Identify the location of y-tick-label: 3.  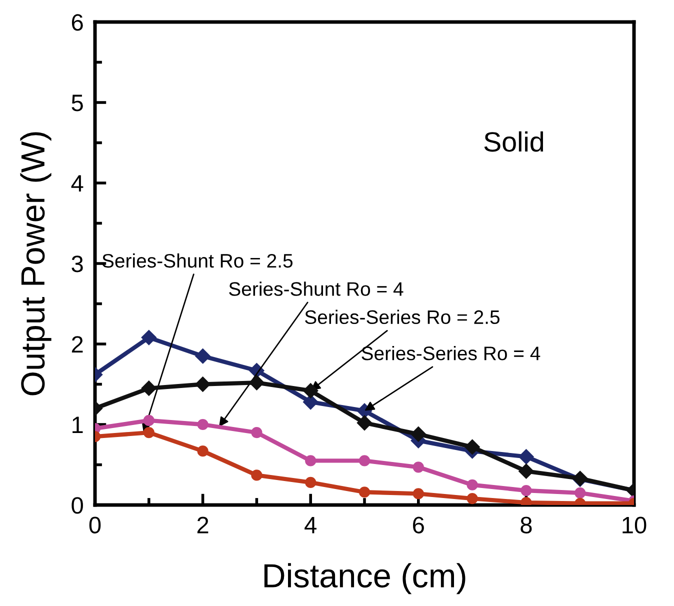
(77, 264).